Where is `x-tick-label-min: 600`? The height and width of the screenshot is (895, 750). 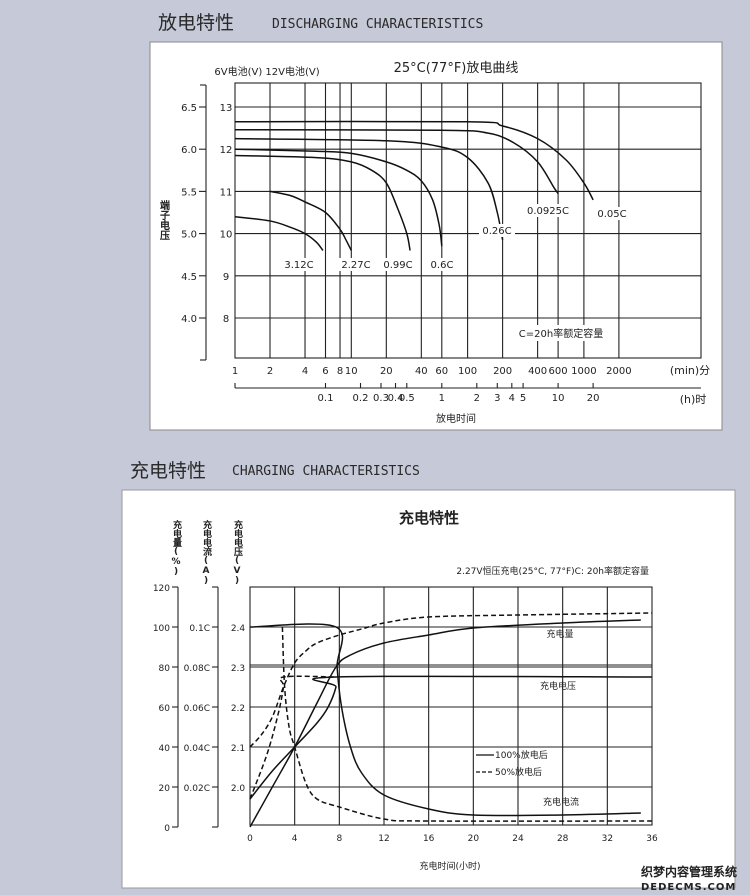
x-tick-label-min: 600 is located at coordinates (558, 371).